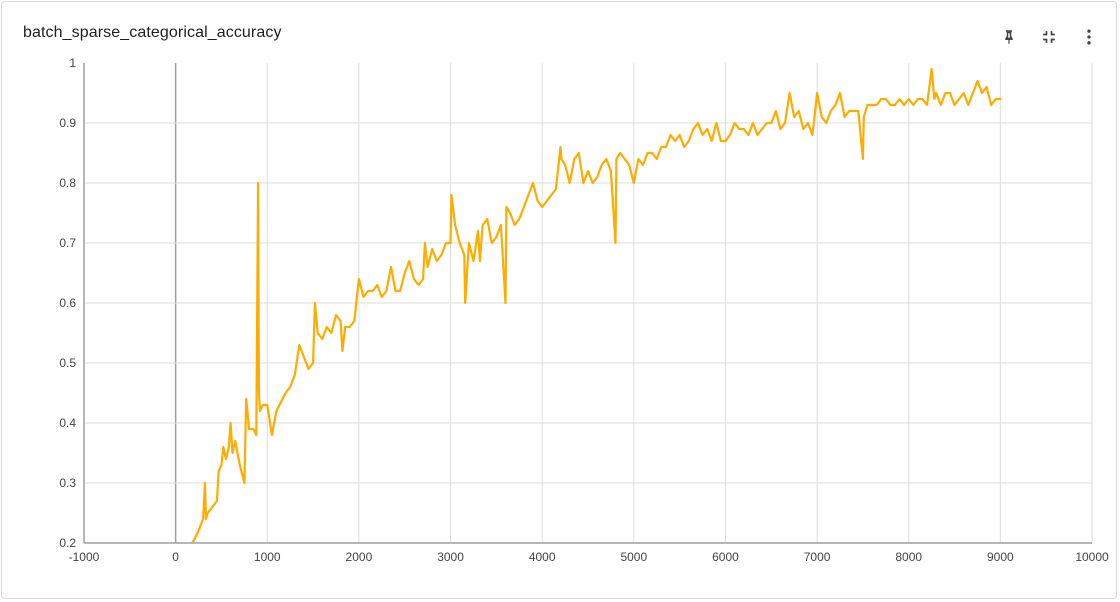 The width and height of the screenshot is (1120, 602). Describe the element at coordinates (450, 557) in the screenshot. I see `x-tick-label: 3000` at that location.